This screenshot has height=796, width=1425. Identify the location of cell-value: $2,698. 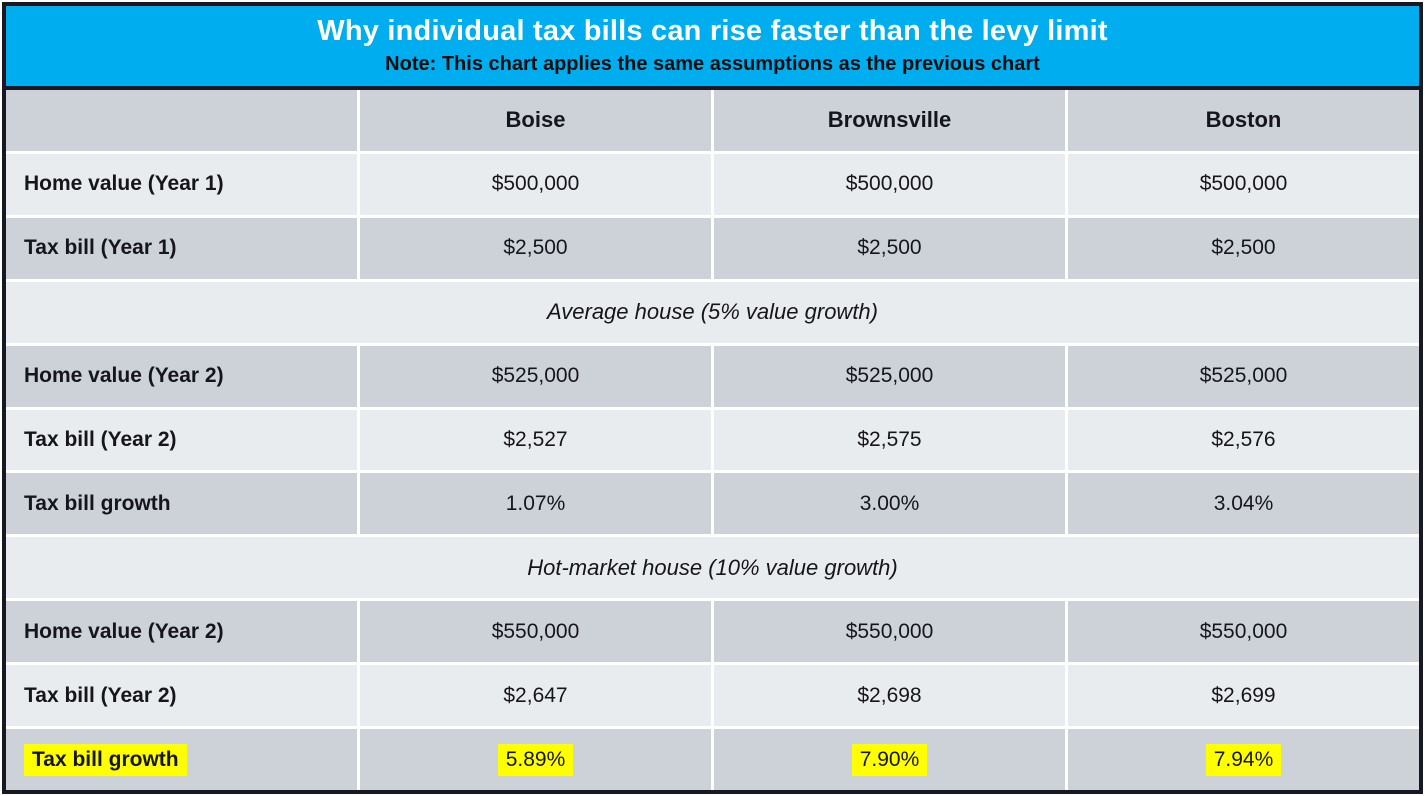
(889, 696).